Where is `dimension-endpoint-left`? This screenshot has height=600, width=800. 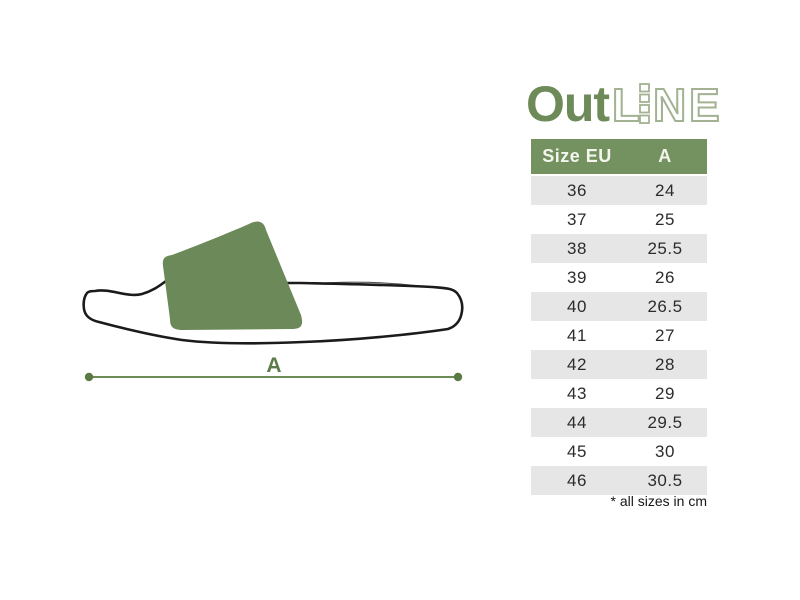
dimension-endpoint-left is located at coordinates (89, 377).